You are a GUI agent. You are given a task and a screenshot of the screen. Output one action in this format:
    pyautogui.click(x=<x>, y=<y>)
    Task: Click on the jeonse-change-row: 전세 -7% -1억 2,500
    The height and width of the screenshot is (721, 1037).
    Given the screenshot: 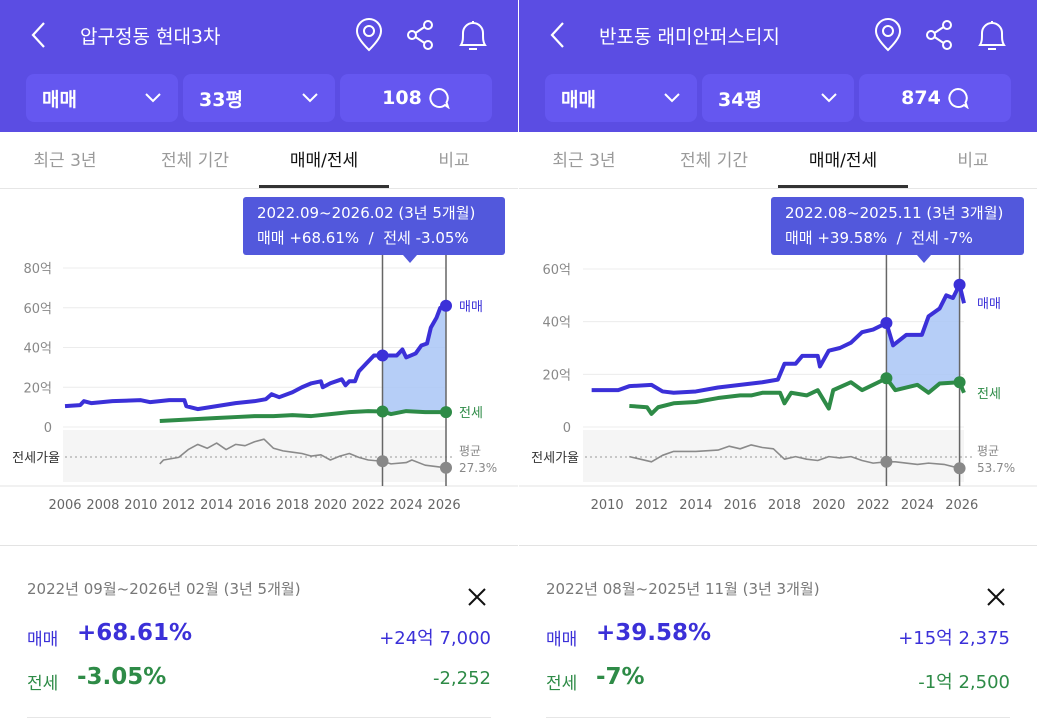 What is the action you would take?
    pyautogui.click(x=778, y=679)
    